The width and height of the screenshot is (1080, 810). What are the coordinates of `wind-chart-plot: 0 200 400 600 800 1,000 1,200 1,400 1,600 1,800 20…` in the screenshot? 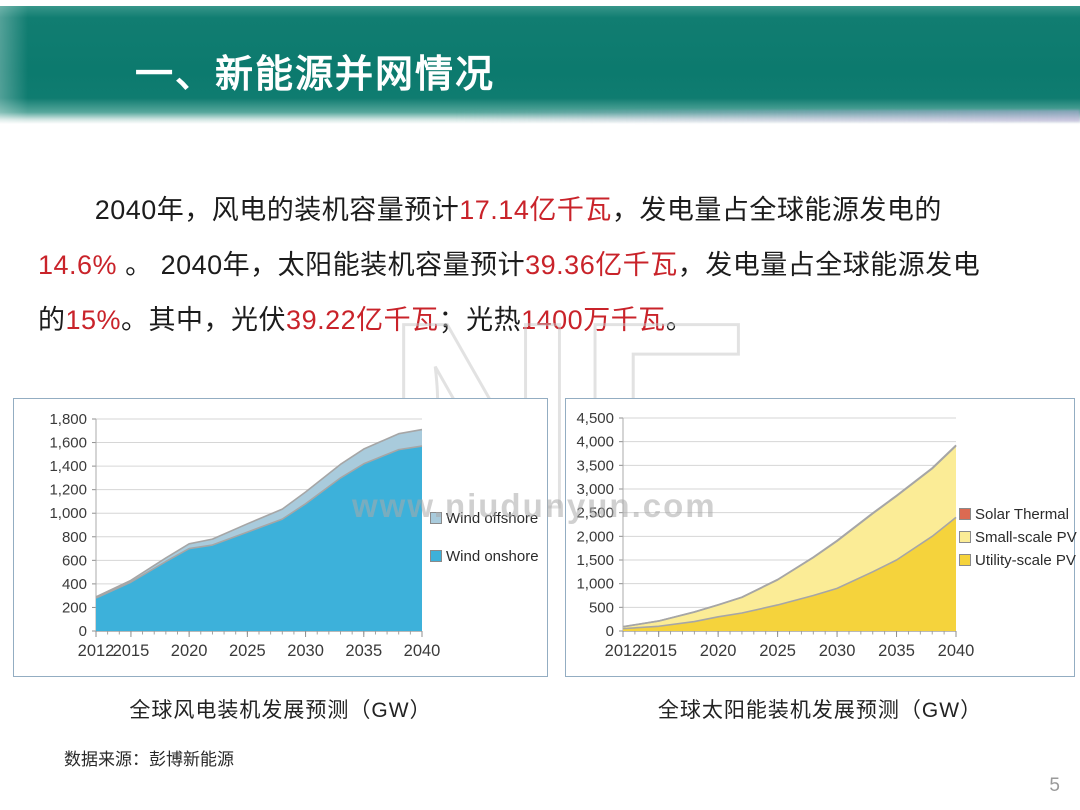 It's located at (245, 535).